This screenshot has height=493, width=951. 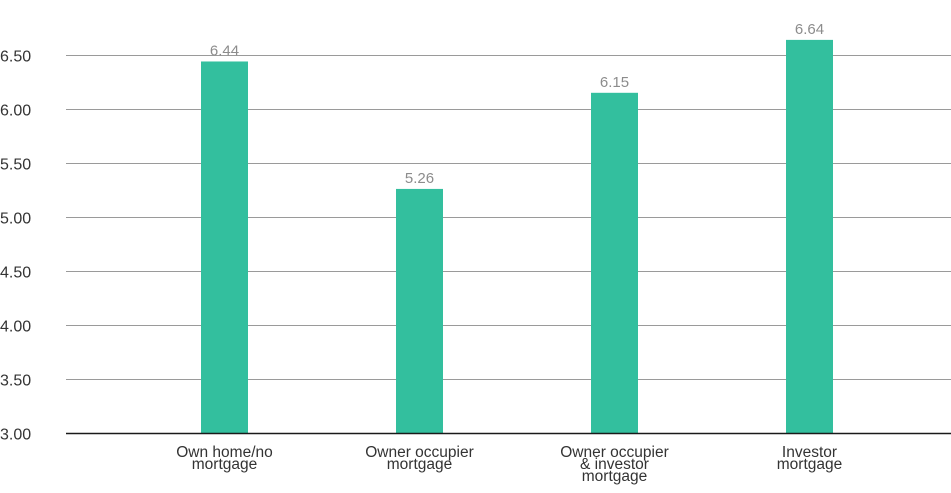 What do you see at coordinates (614, 82) in the screenshot?
I see `value-label: 6.15` at bounding box center [614, 82].